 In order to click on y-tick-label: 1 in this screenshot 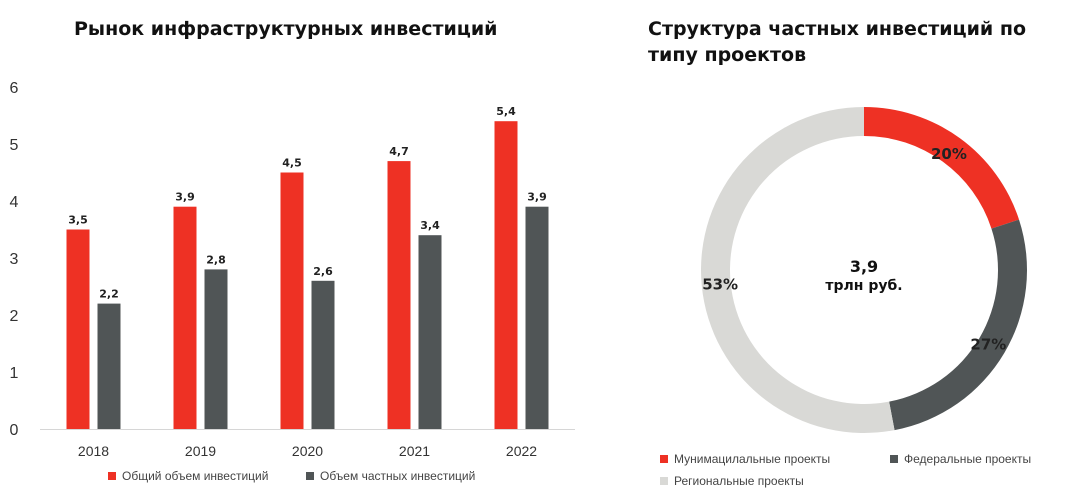, I will do `click(14, 373)`.